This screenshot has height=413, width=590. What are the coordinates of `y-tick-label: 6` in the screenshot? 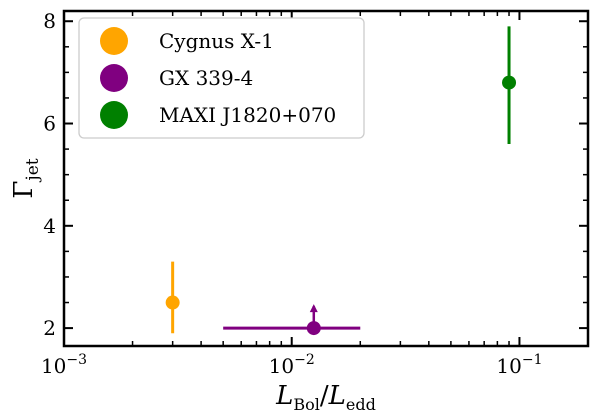 It's located at (49, 124).